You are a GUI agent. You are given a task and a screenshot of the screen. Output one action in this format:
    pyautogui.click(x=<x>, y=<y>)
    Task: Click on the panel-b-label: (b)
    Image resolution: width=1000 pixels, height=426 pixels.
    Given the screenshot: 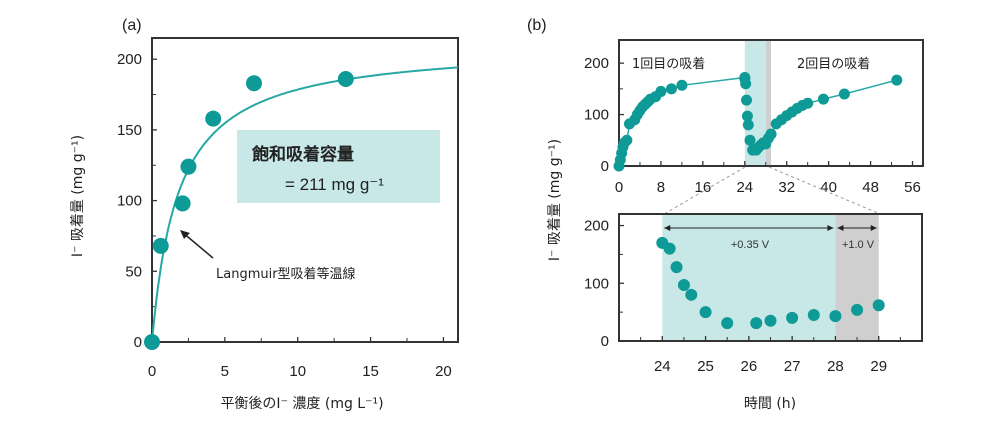 What is the action you would take?
    pyautogui.click(x=537, y=25)
    